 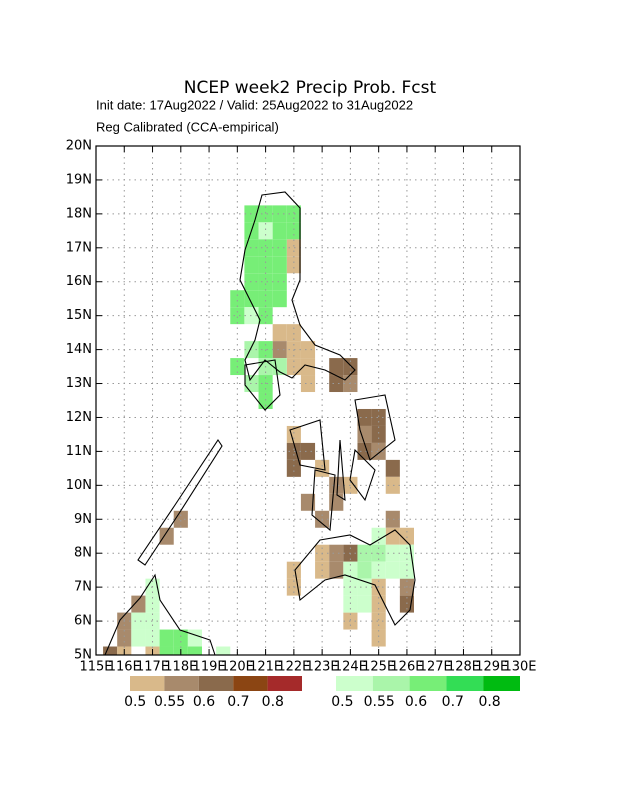 I want to click on x-tick-label: 118E, so click(x=180, y=667).